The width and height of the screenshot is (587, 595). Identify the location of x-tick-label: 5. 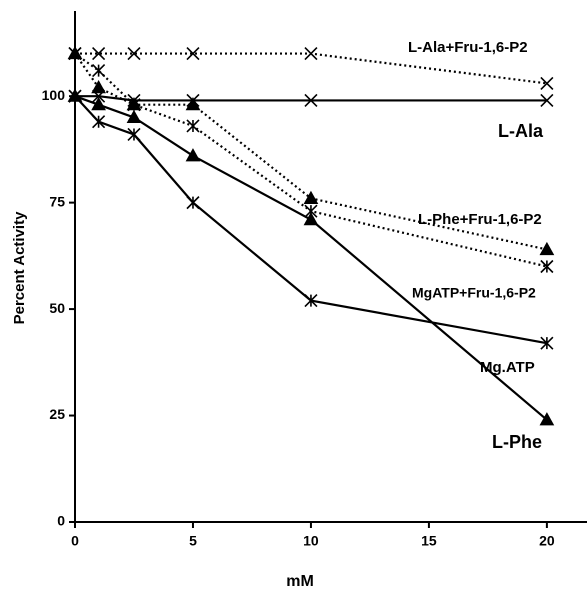
(193, 541).